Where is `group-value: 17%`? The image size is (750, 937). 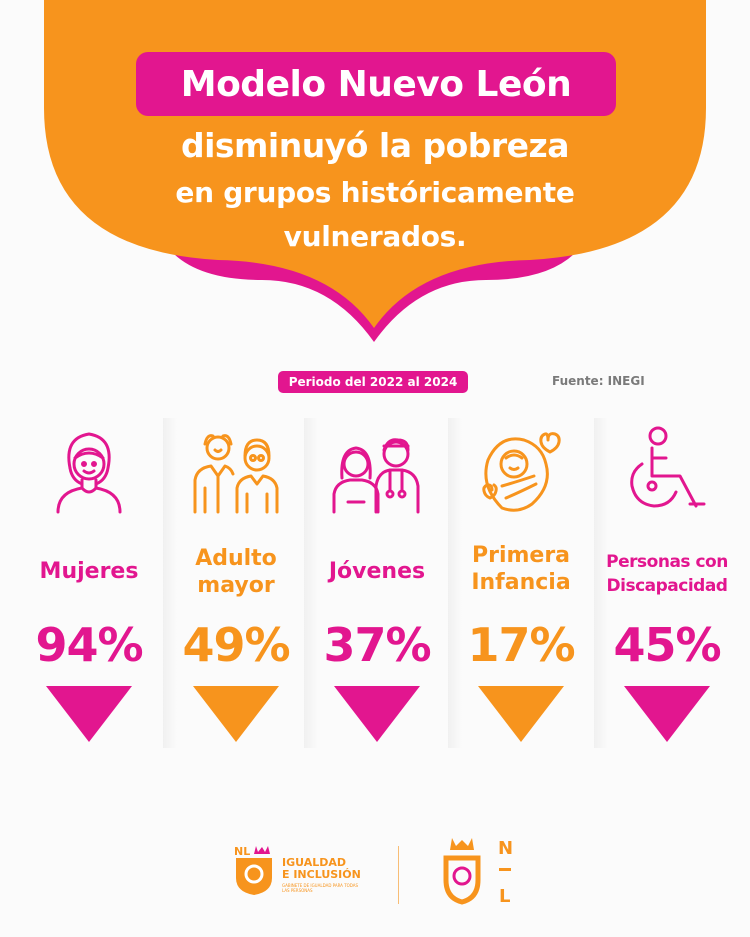
group-value: 17% is located at coordinates (521, 645).